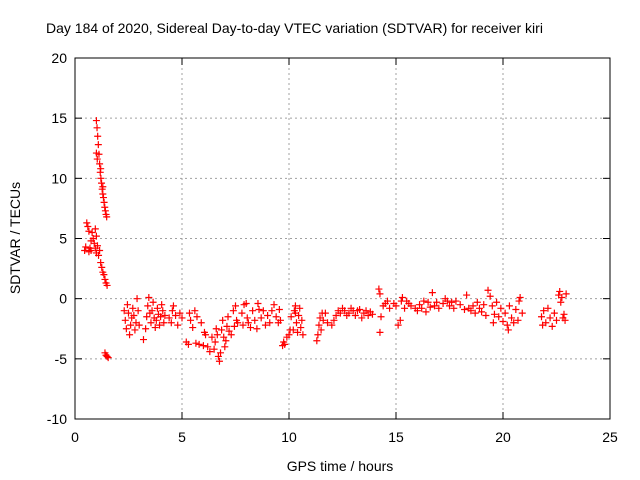 This screenshot has height=480, width=640. I want to click on y-axis-label: SDTVAR / TECUs, so click(15, 238).